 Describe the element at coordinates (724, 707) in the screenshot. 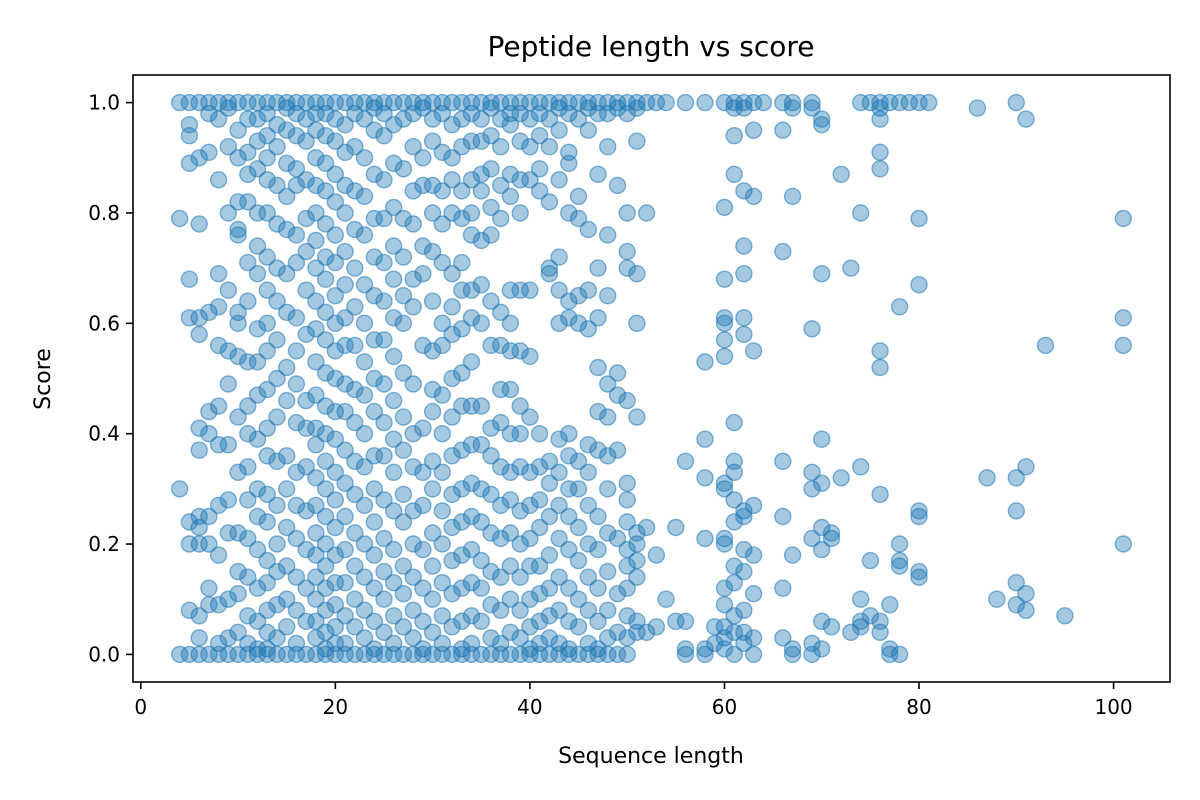

I see `x-tick-label: 60` at that location.